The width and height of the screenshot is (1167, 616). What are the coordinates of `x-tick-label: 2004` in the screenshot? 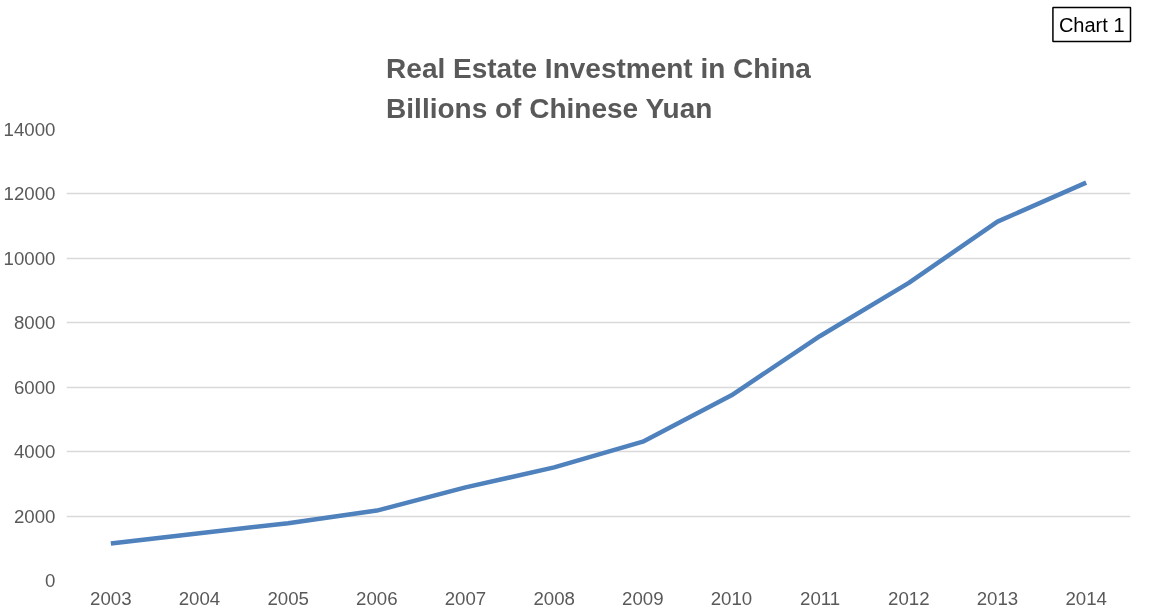 It's located at (199, 598).